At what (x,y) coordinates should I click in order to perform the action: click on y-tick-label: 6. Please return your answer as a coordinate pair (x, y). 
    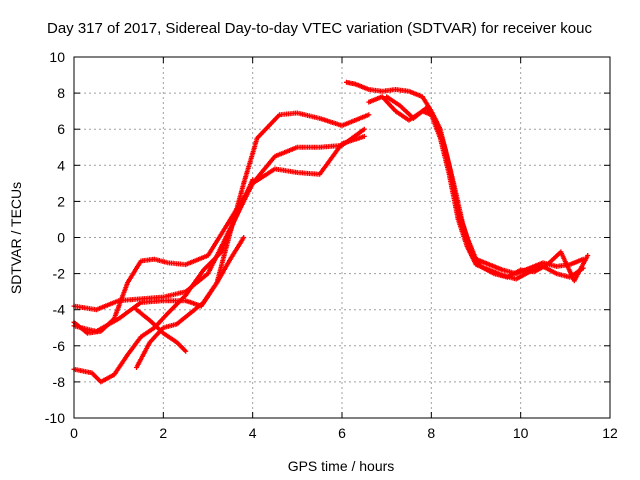
    Looking at the image, I should click on (61, 129).